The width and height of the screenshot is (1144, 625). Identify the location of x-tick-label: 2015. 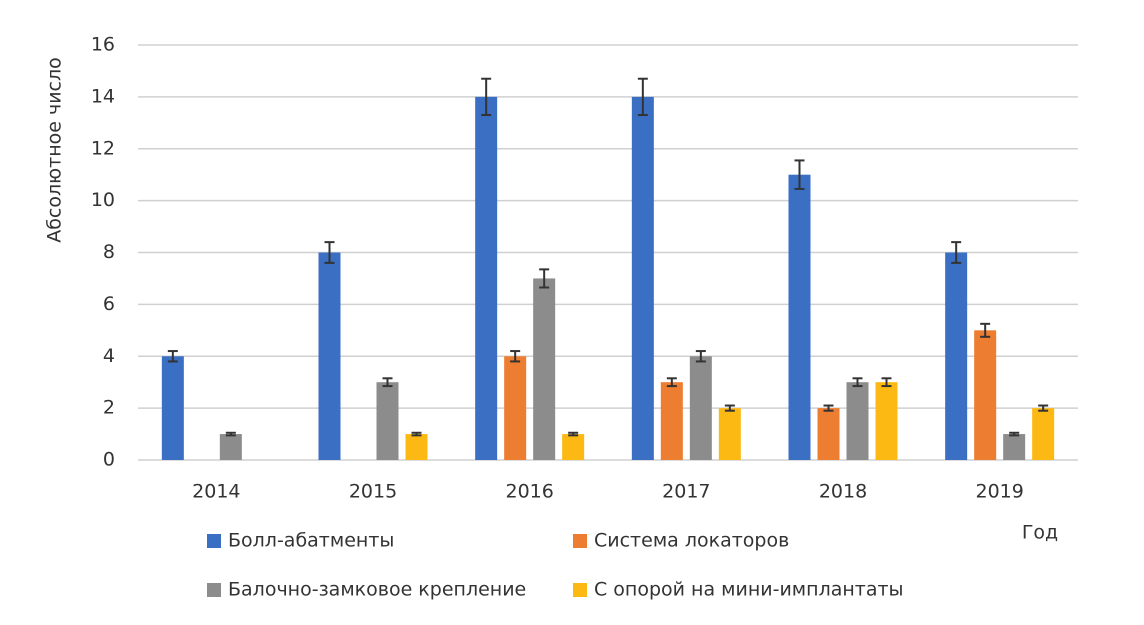
(373, 492).